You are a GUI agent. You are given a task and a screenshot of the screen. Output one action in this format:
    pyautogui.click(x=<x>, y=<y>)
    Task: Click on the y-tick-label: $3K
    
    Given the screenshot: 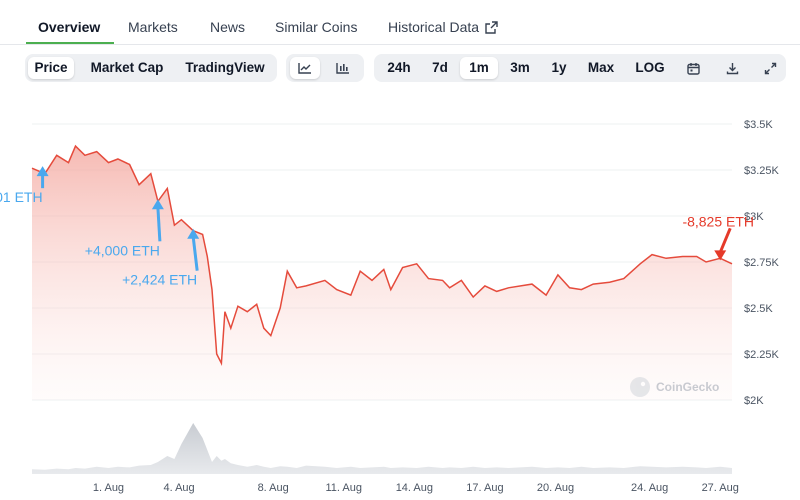 What is the action you would take?
    pyautogui.click(x=754, y=217)
    